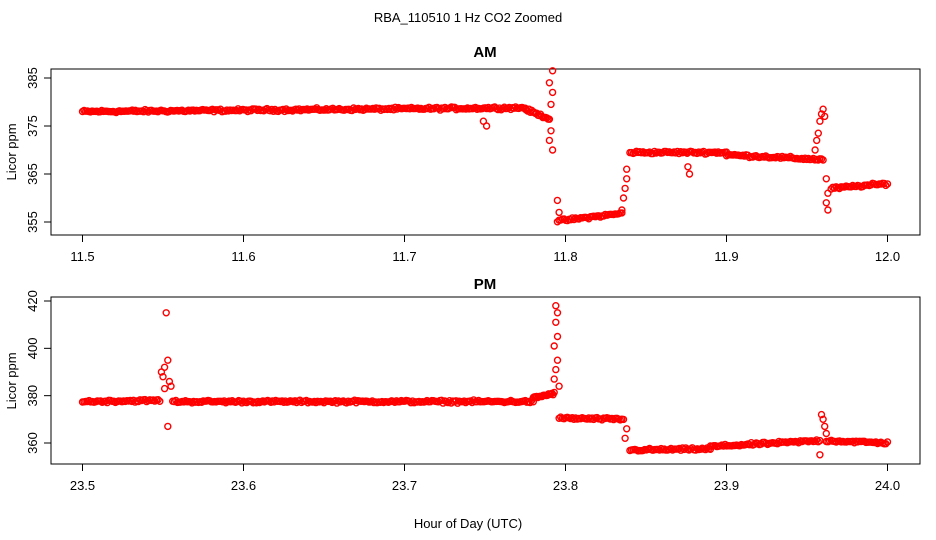  I want to click on y-tick-label: 375, so click(32, 126).